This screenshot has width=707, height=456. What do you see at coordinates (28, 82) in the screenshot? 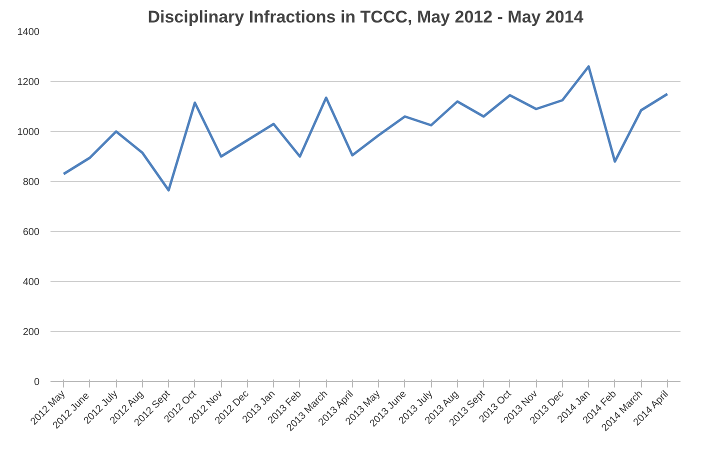
I see `y-tick-label: 1200` at bounding box center [28, 82].